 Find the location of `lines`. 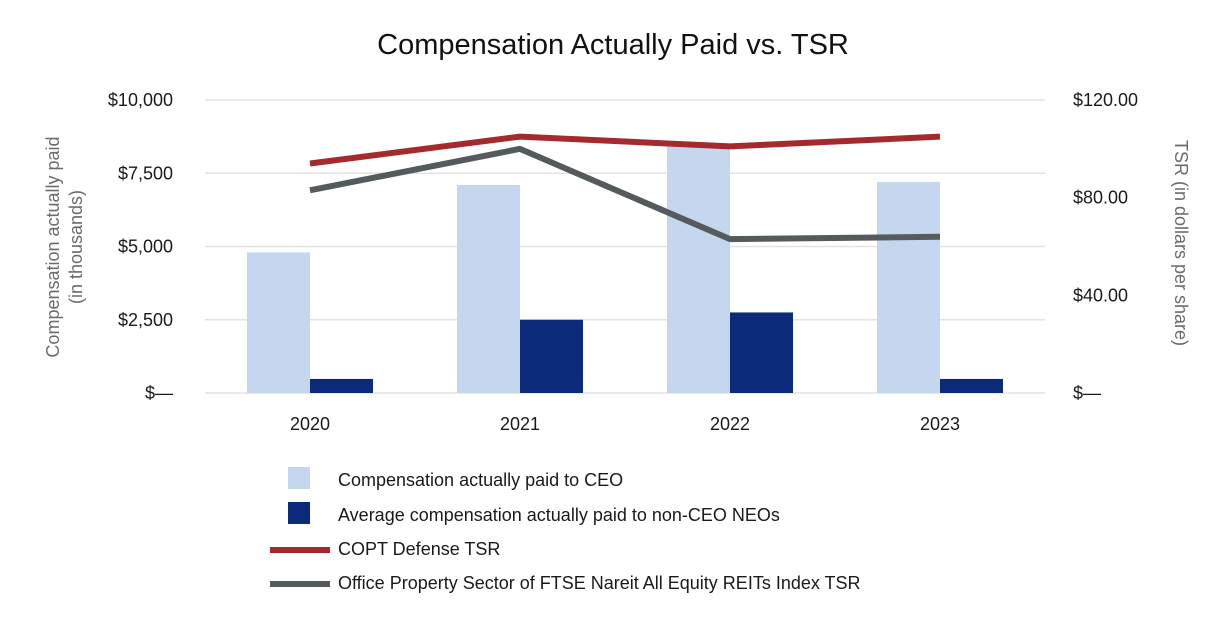

lines is located at coordinates (625, 188).